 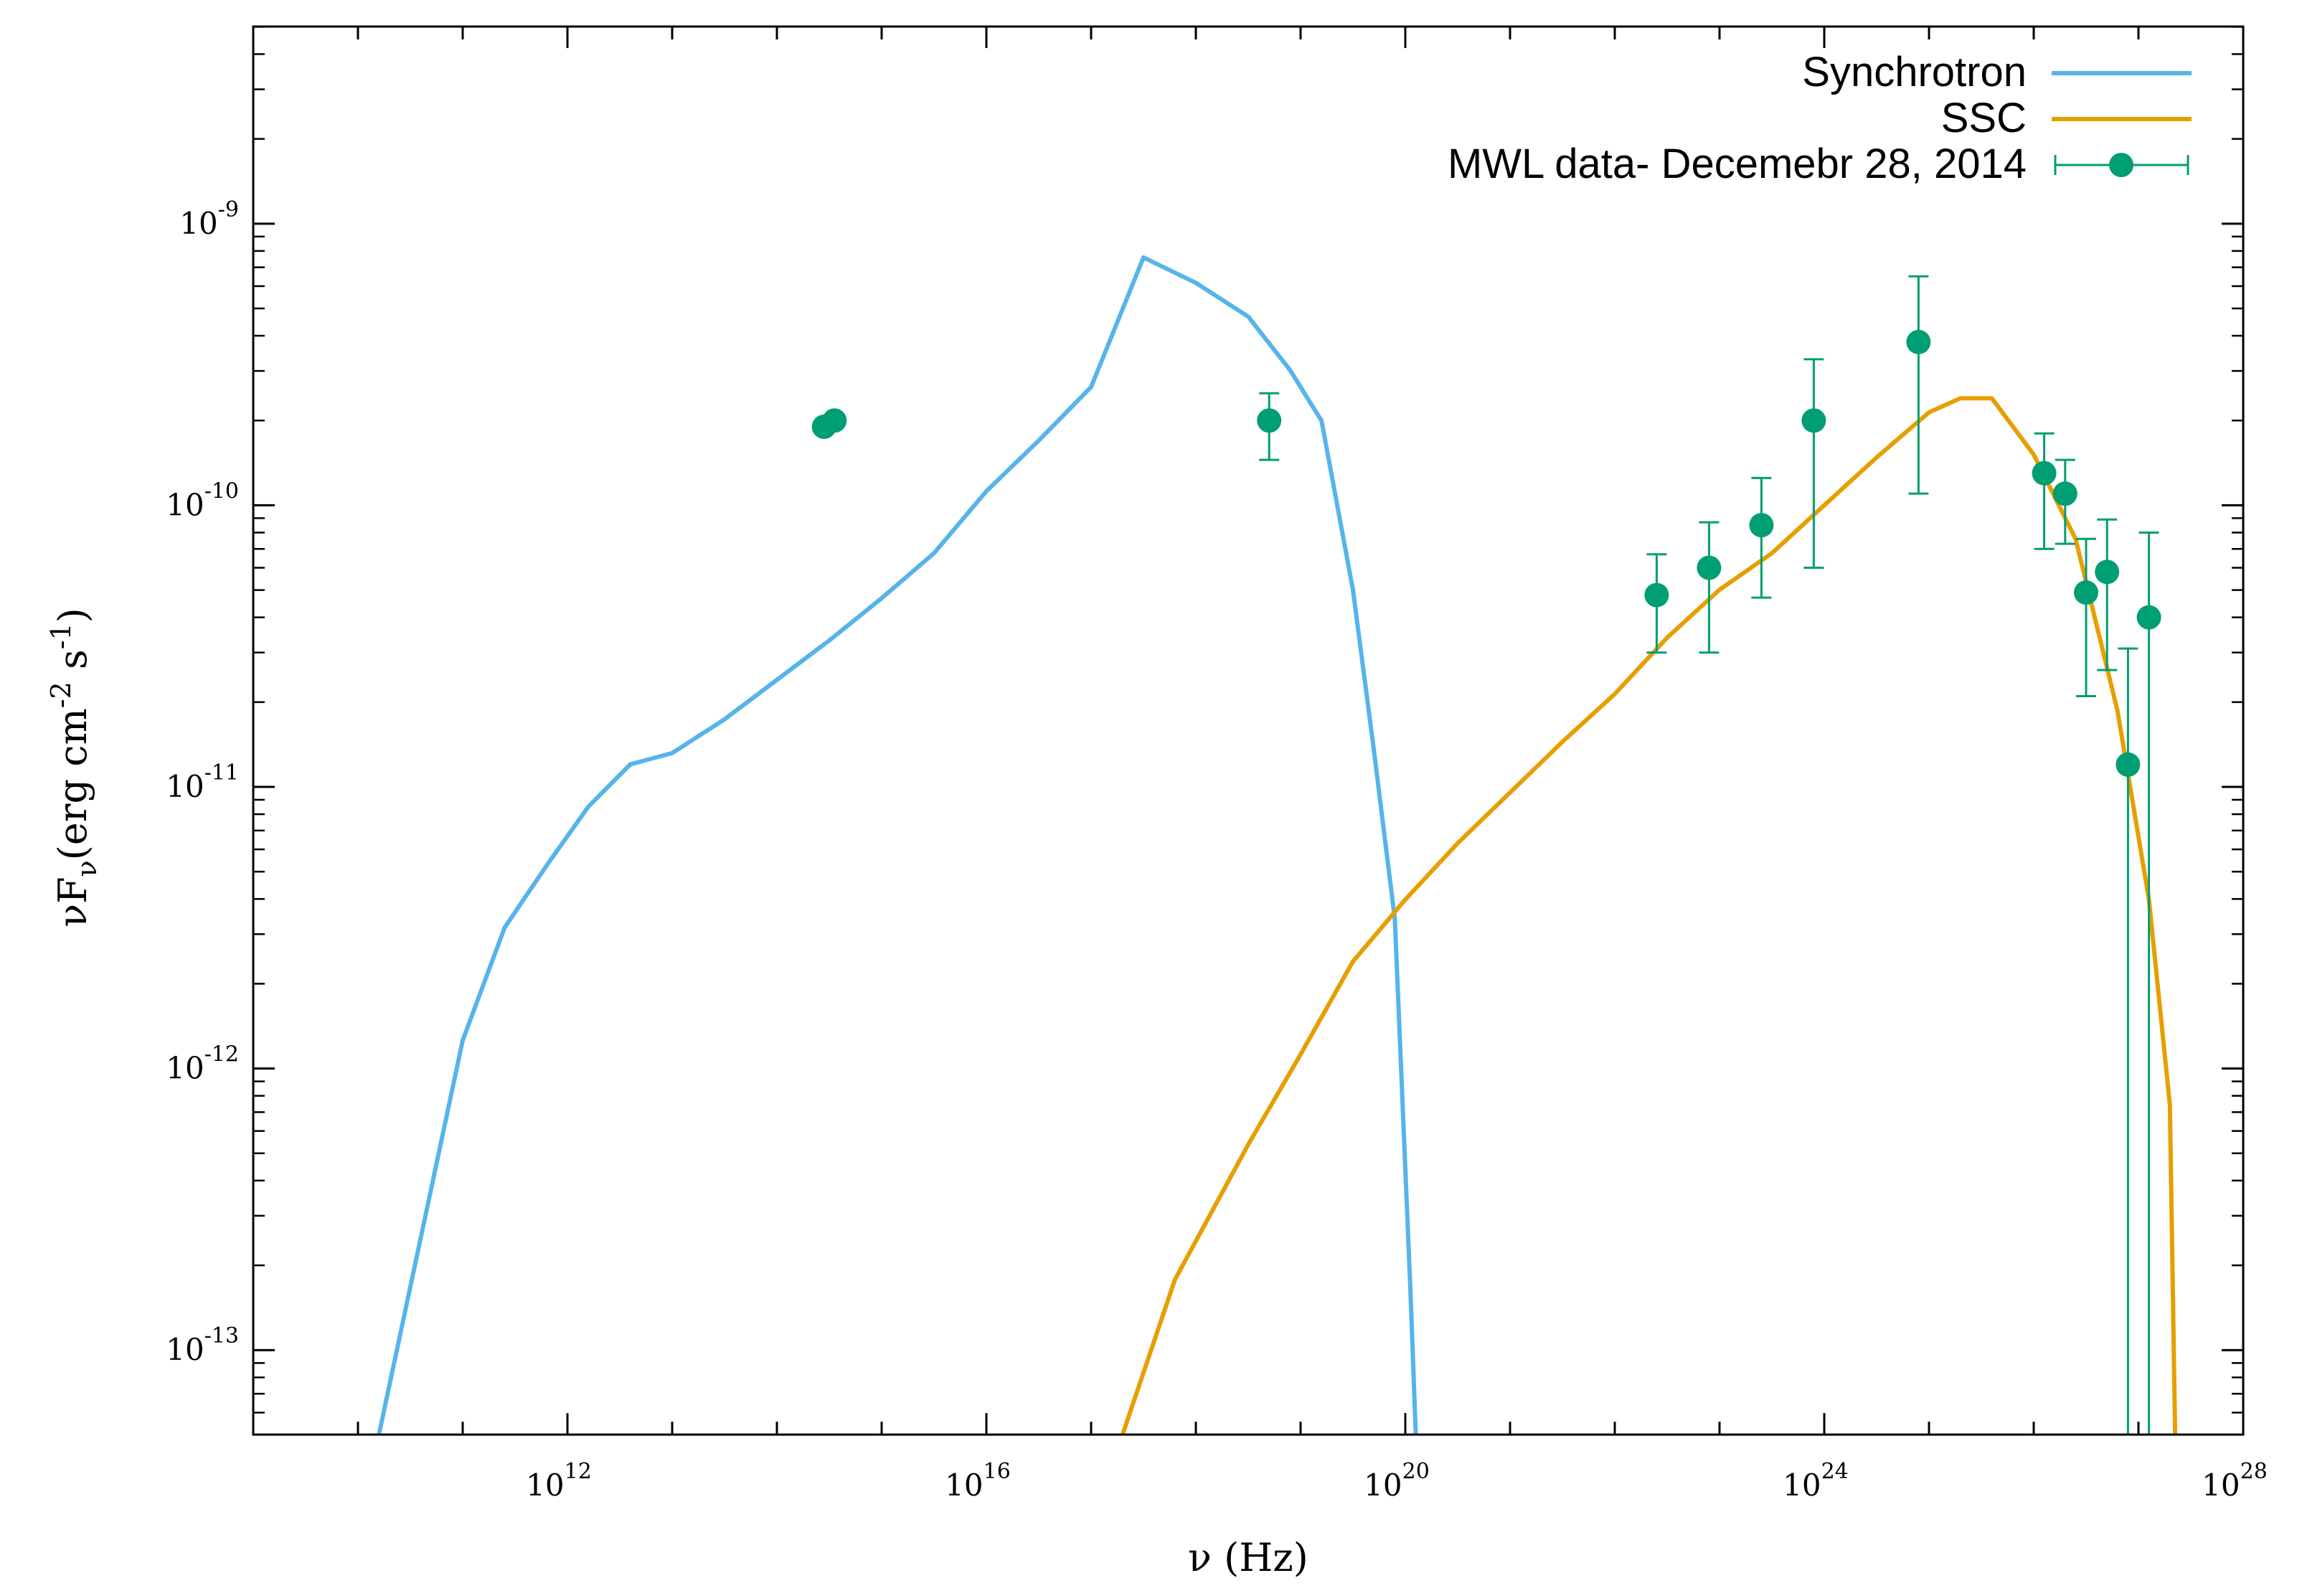 I want to click on y-tick-label: 10-11, so click(x=203, y=782).